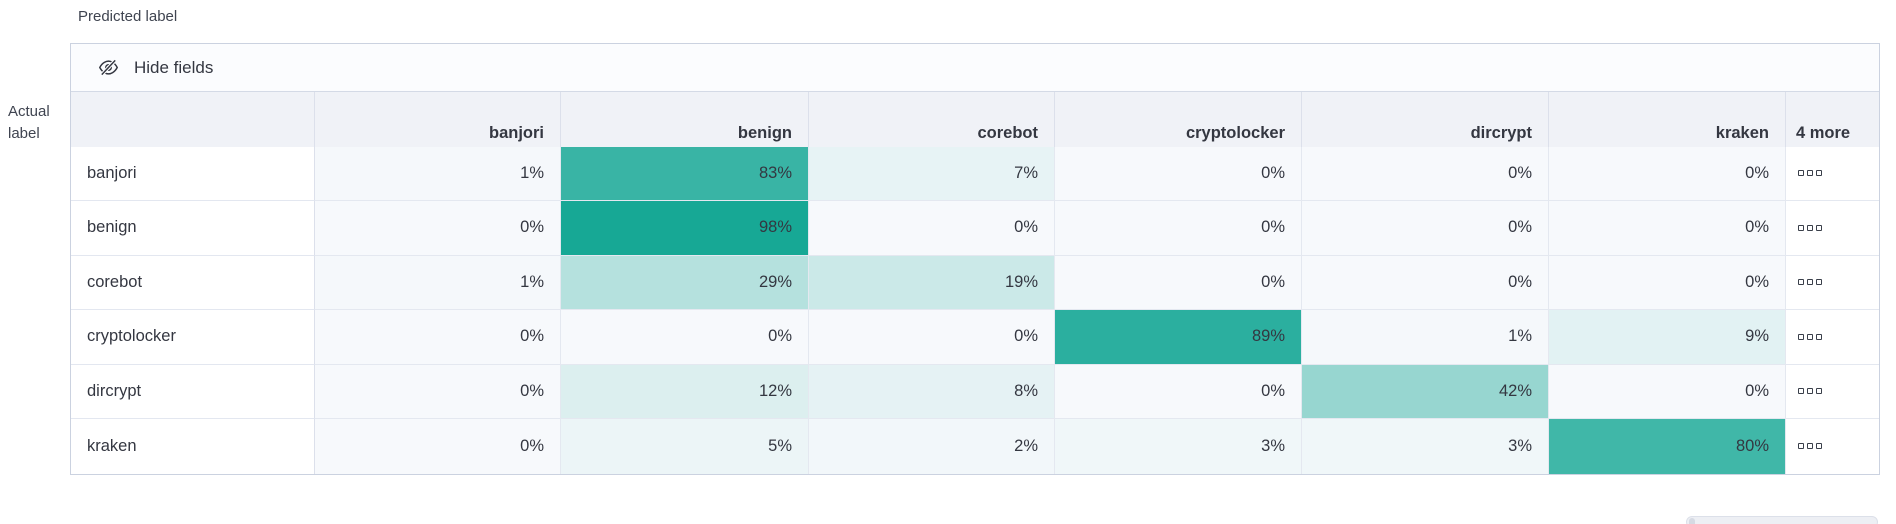 This screenshot has height=524, width=1896. What do you see at coordinates (193, 446) in the screenshot?
I see `row-label-kraken: kraken` at bounding box center [193, 446].